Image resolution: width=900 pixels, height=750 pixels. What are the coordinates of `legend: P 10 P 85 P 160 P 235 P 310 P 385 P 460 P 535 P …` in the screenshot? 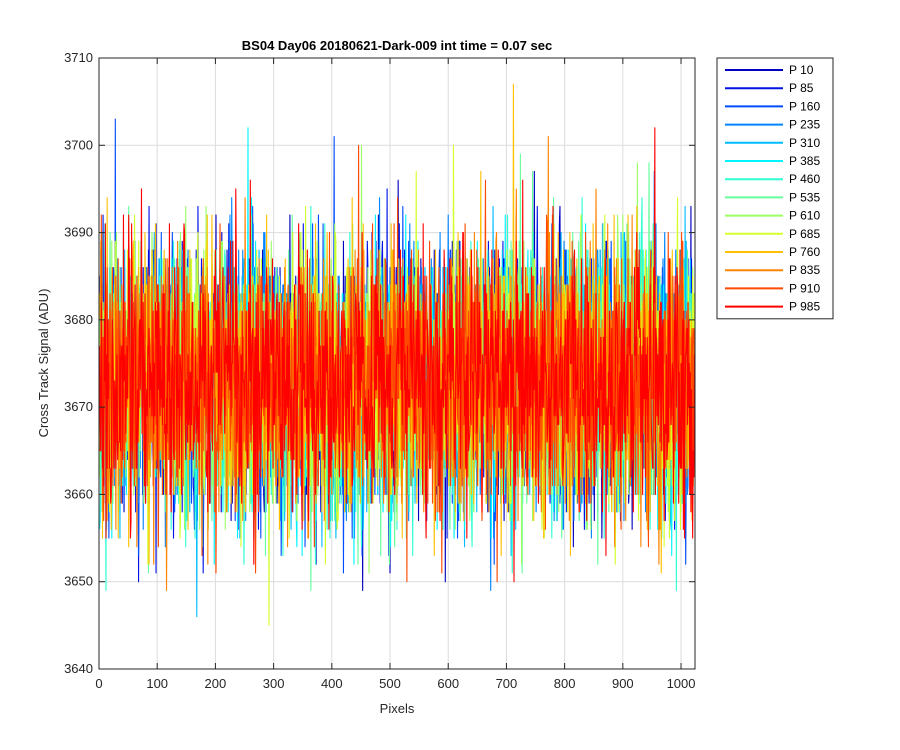 It's located at (775, 188).